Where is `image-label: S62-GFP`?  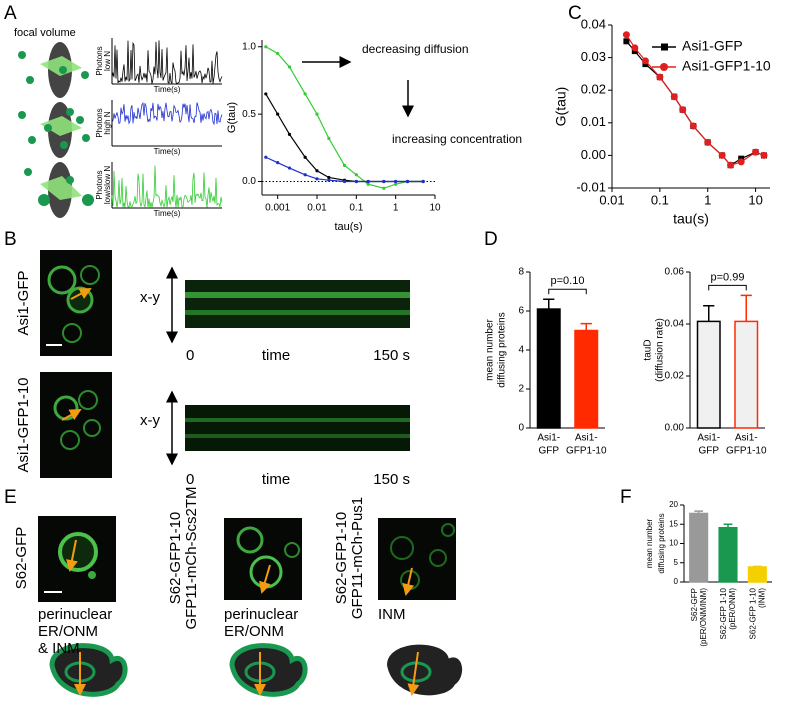 image-label: S62-GFP is located at coordinates (21, 558).